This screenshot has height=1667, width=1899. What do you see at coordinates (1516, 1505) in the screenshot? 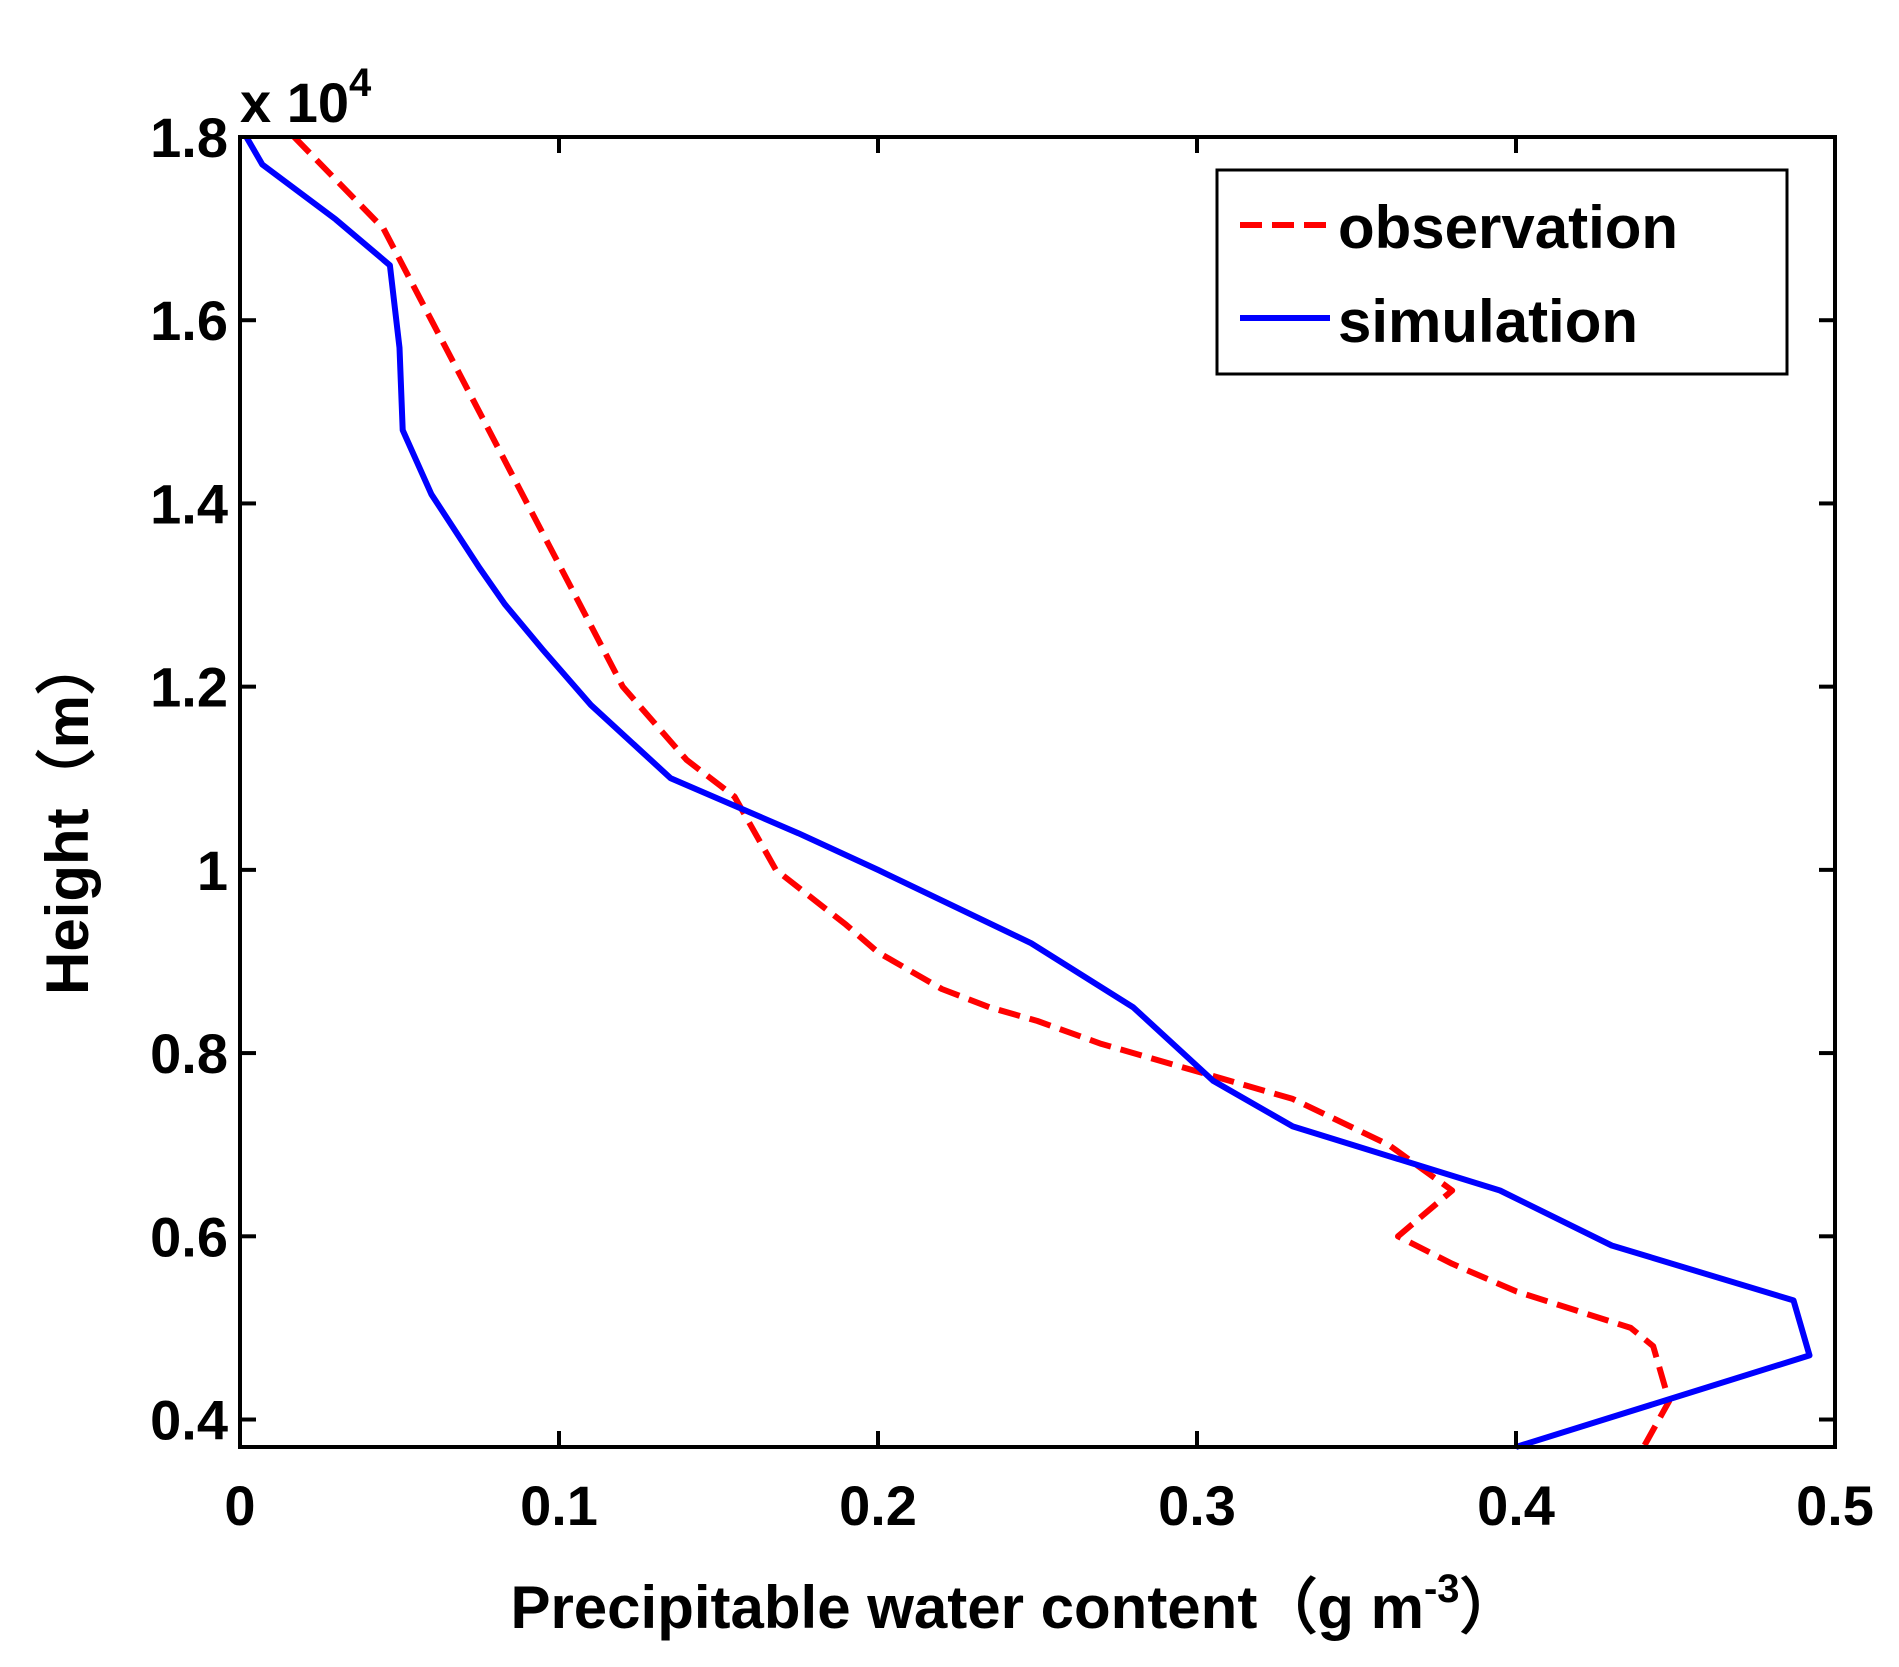
I see `x-tick-label: 0.4` at bounding box center [1516, 1505].